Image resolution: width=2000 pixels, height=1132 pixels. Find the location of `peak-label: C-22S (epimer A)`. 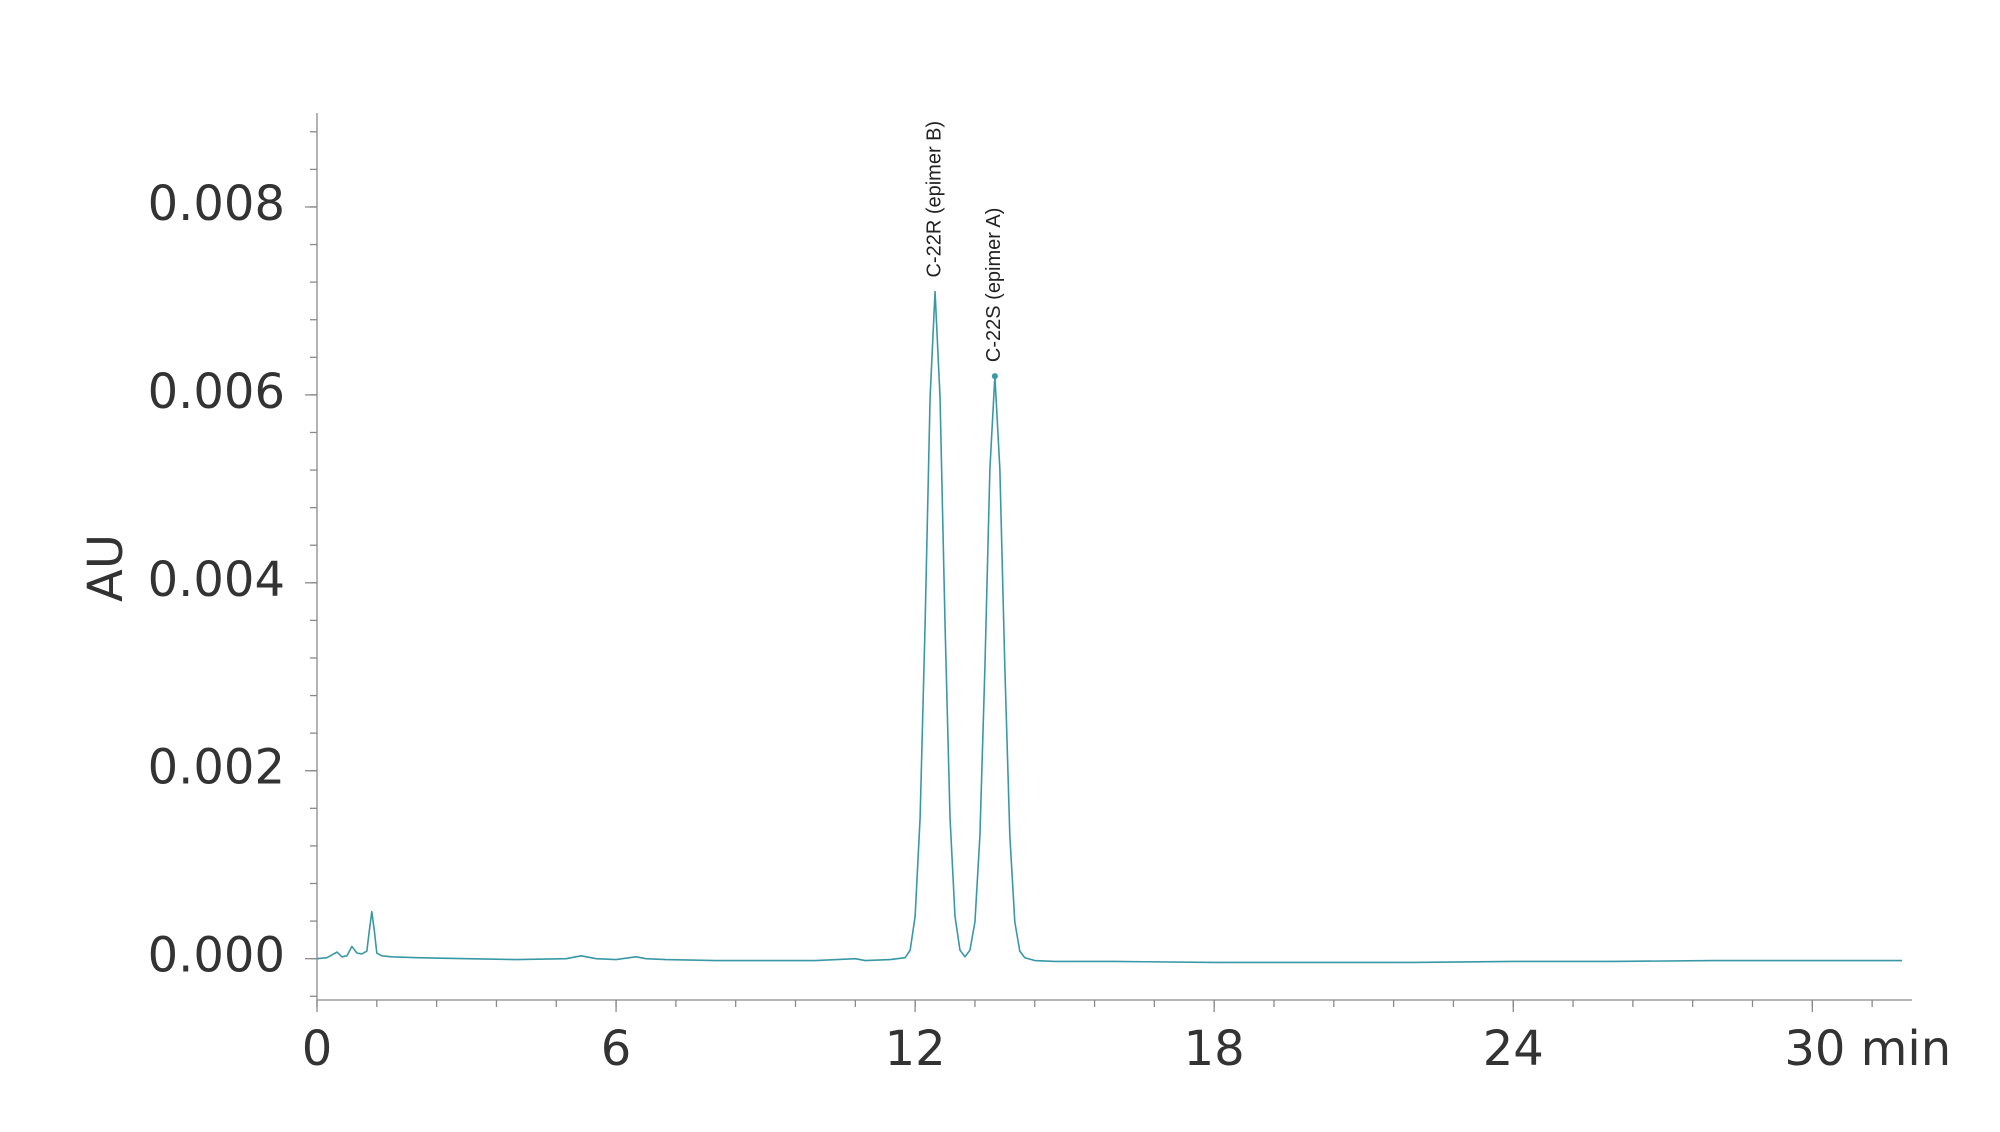

peak-label: C-22S (epimer A) is located at coordinates (994, 285).